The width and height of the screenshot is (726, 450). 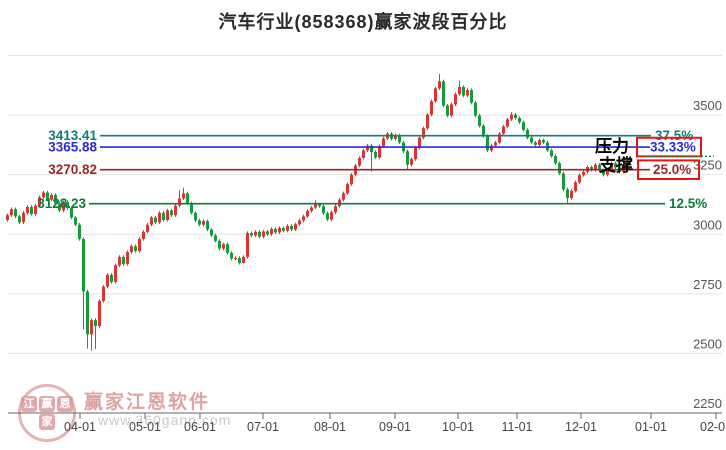 I want to click on seal-char: 家, so click(x=47, y=422).